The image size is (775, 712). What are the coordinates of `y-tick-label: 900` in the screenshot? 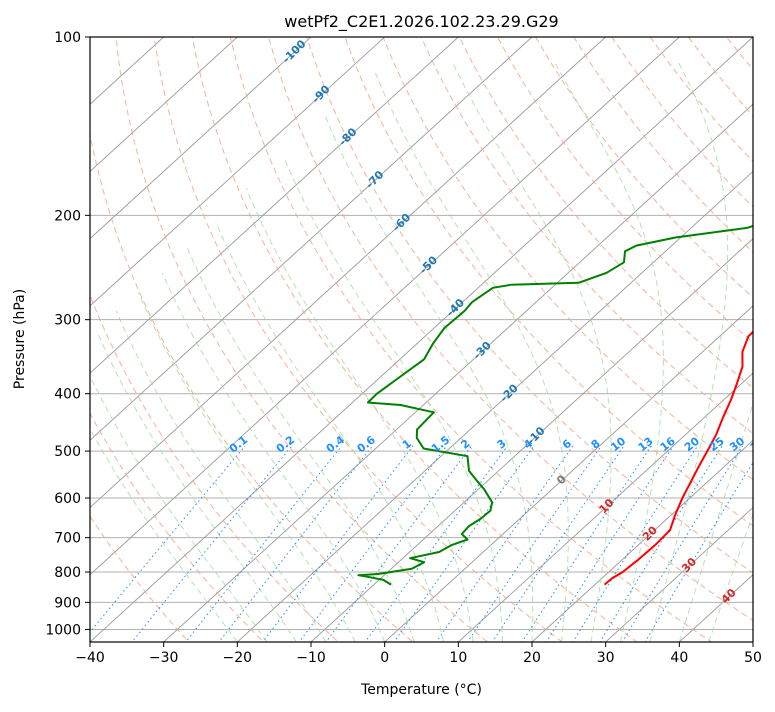 It's located at (67, 603).